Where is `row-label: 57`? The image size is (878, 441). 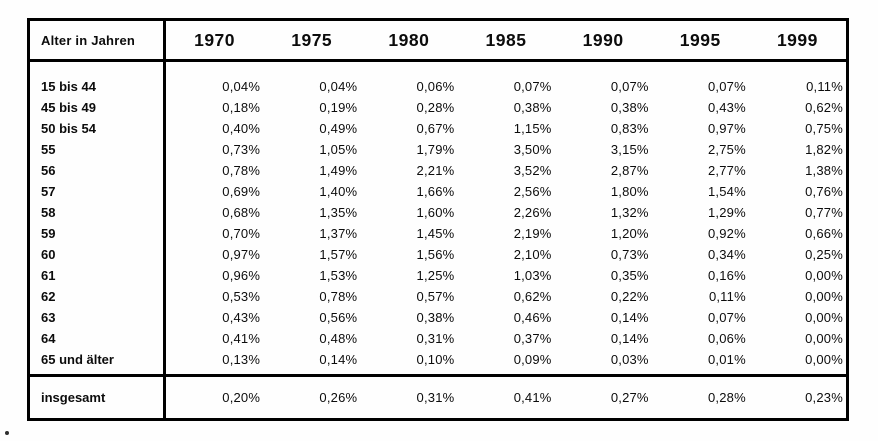 row-label: 57 is located at coordinates (48, 191).